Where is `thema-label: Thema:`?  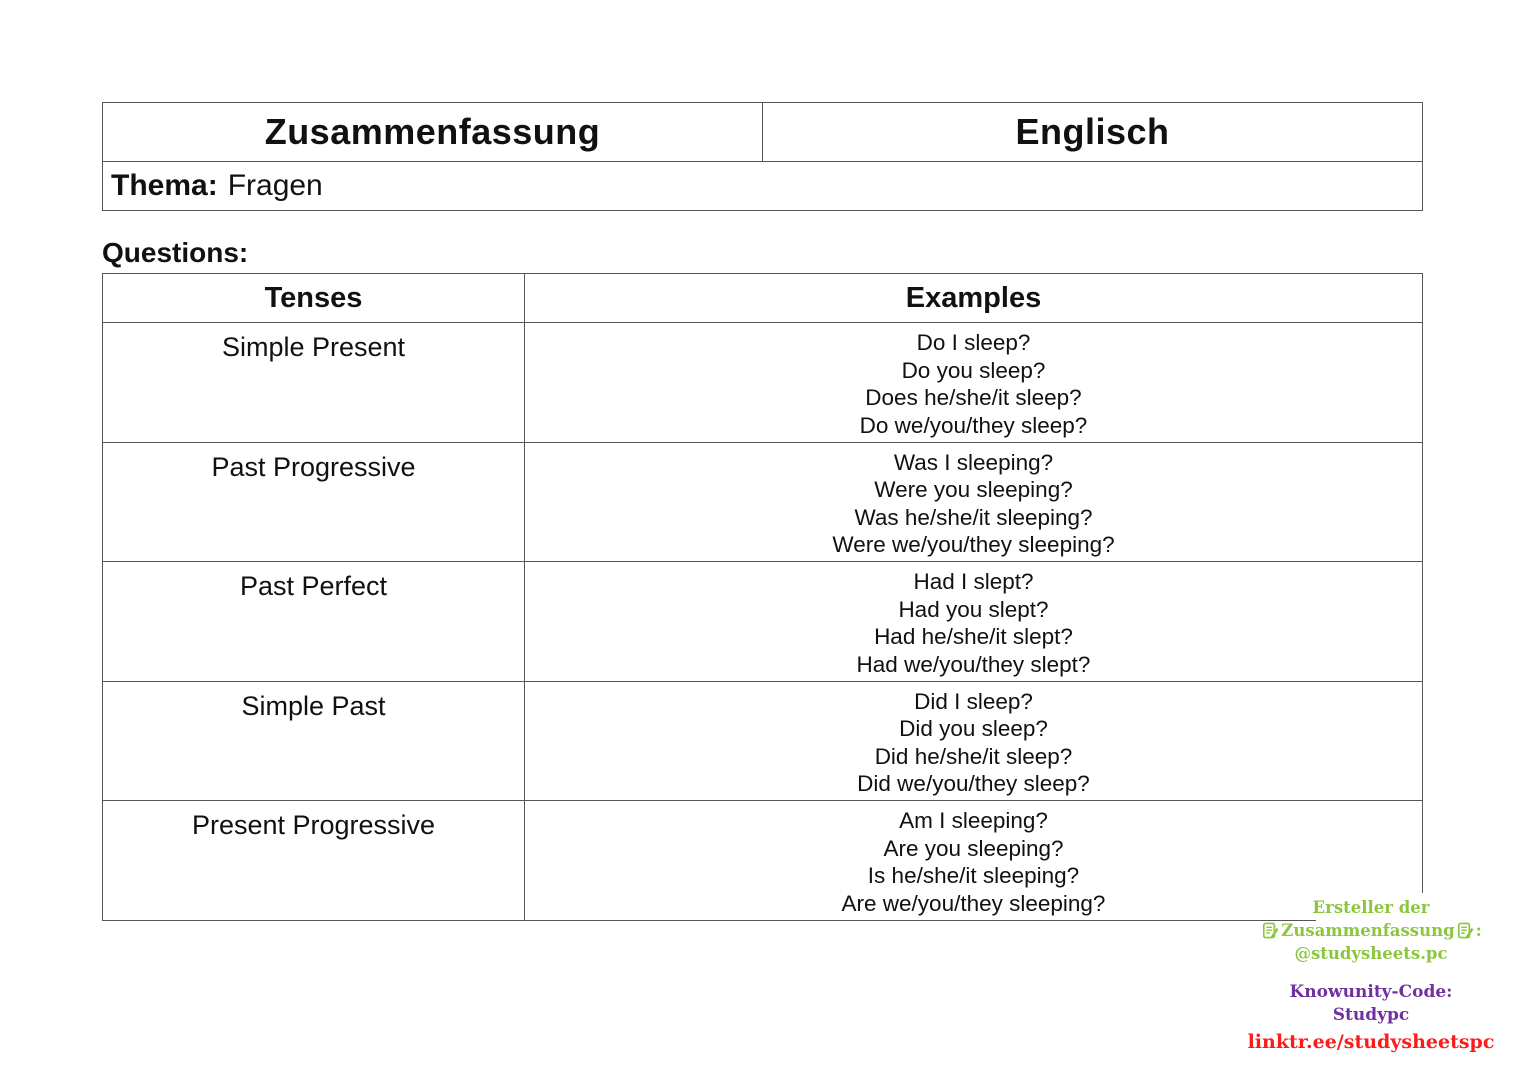
thema-label: Thema: is located at coordinates (164, 185).